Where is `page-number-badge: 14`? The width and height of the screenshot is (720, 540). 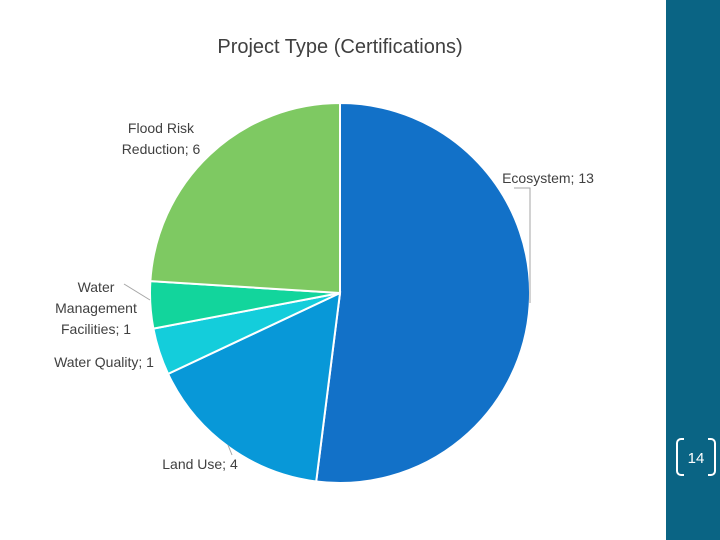 page-number-badge: 14 is located at coordinates (696, 459).